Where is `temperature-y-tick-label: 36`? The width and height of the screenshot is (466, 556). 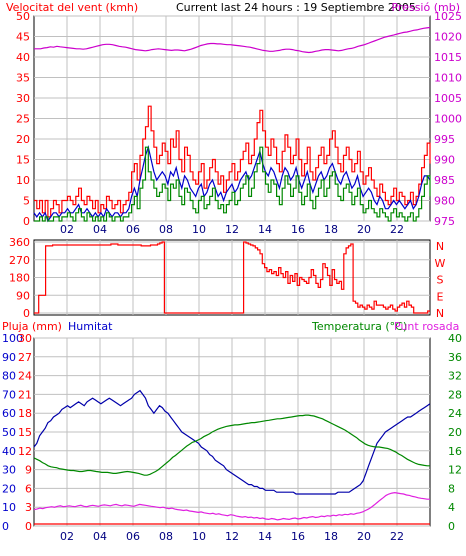
temperature-y-tick-label: 36 is located at coordinates (455, 357).